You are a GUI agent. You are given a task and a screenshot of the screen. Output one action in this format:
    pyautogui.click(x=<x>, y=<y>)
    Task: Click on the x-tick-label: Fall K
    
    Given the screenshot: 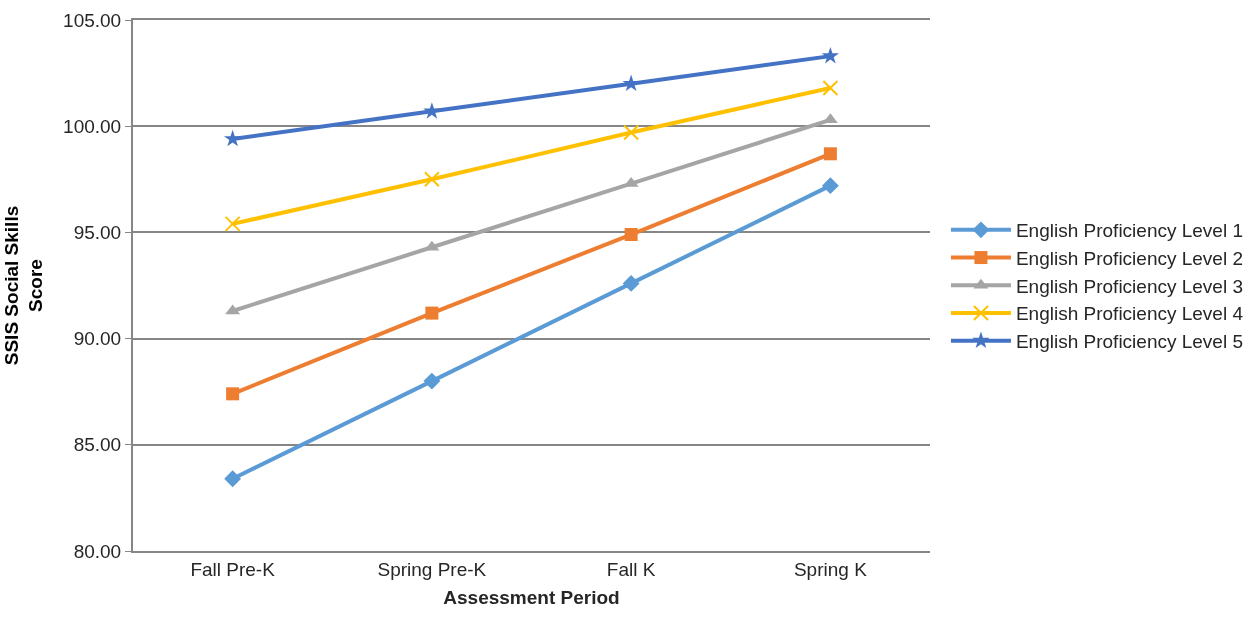 What is the action you would take?
    pyautogui.click(x=631, y=569)
    